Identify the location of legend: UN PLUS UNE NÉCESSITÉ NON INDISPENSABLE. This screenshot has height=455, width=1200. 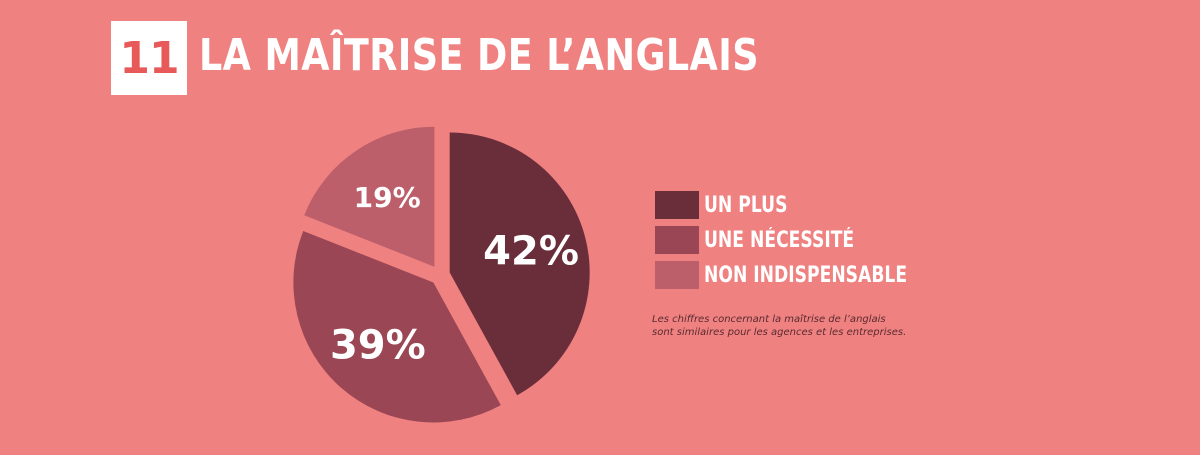
(809, 242).